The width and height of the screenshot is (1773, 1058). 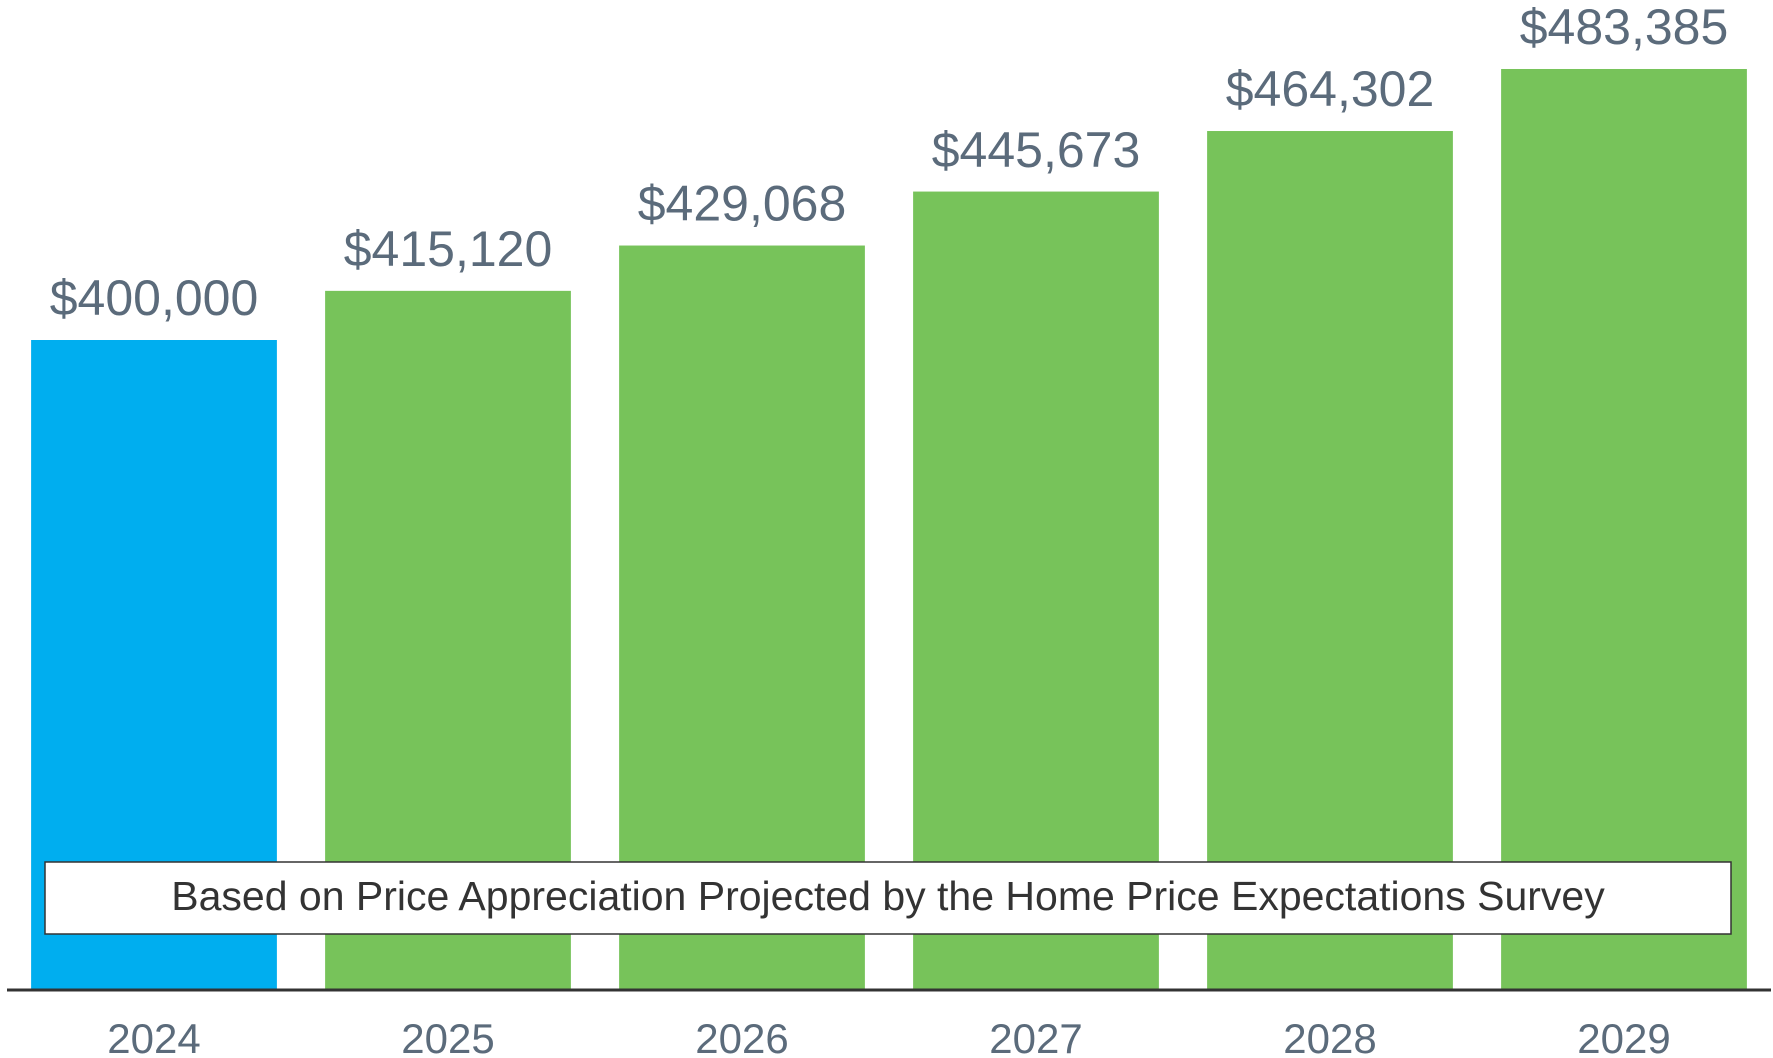 What do you see at coordinates (1330, 89) in the screenshot?
I see `value-label: $464,302` at bounding box center [1330, 89].